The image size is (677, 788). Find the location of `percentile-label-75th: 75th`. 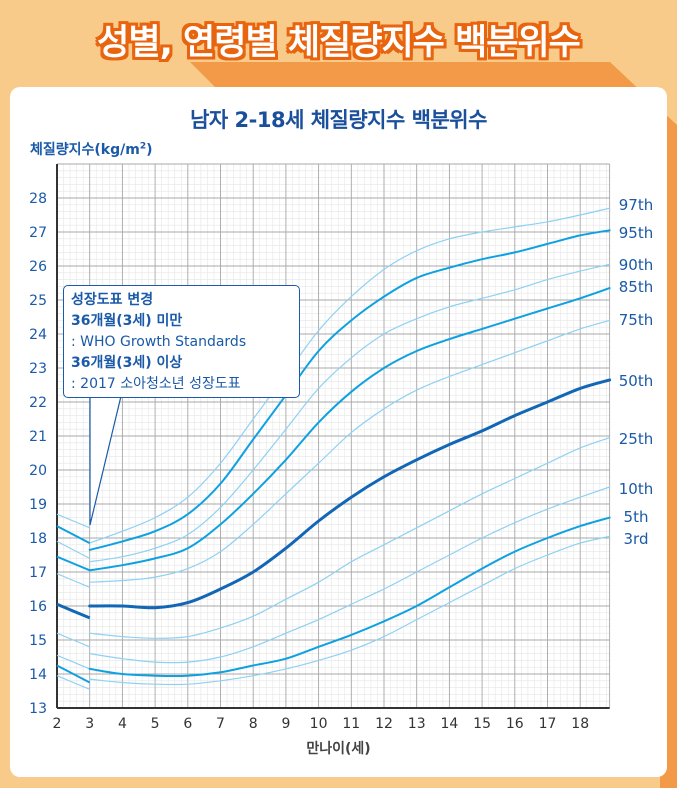

percentile-label-75th: 75th is located at coordinates (636, 320).